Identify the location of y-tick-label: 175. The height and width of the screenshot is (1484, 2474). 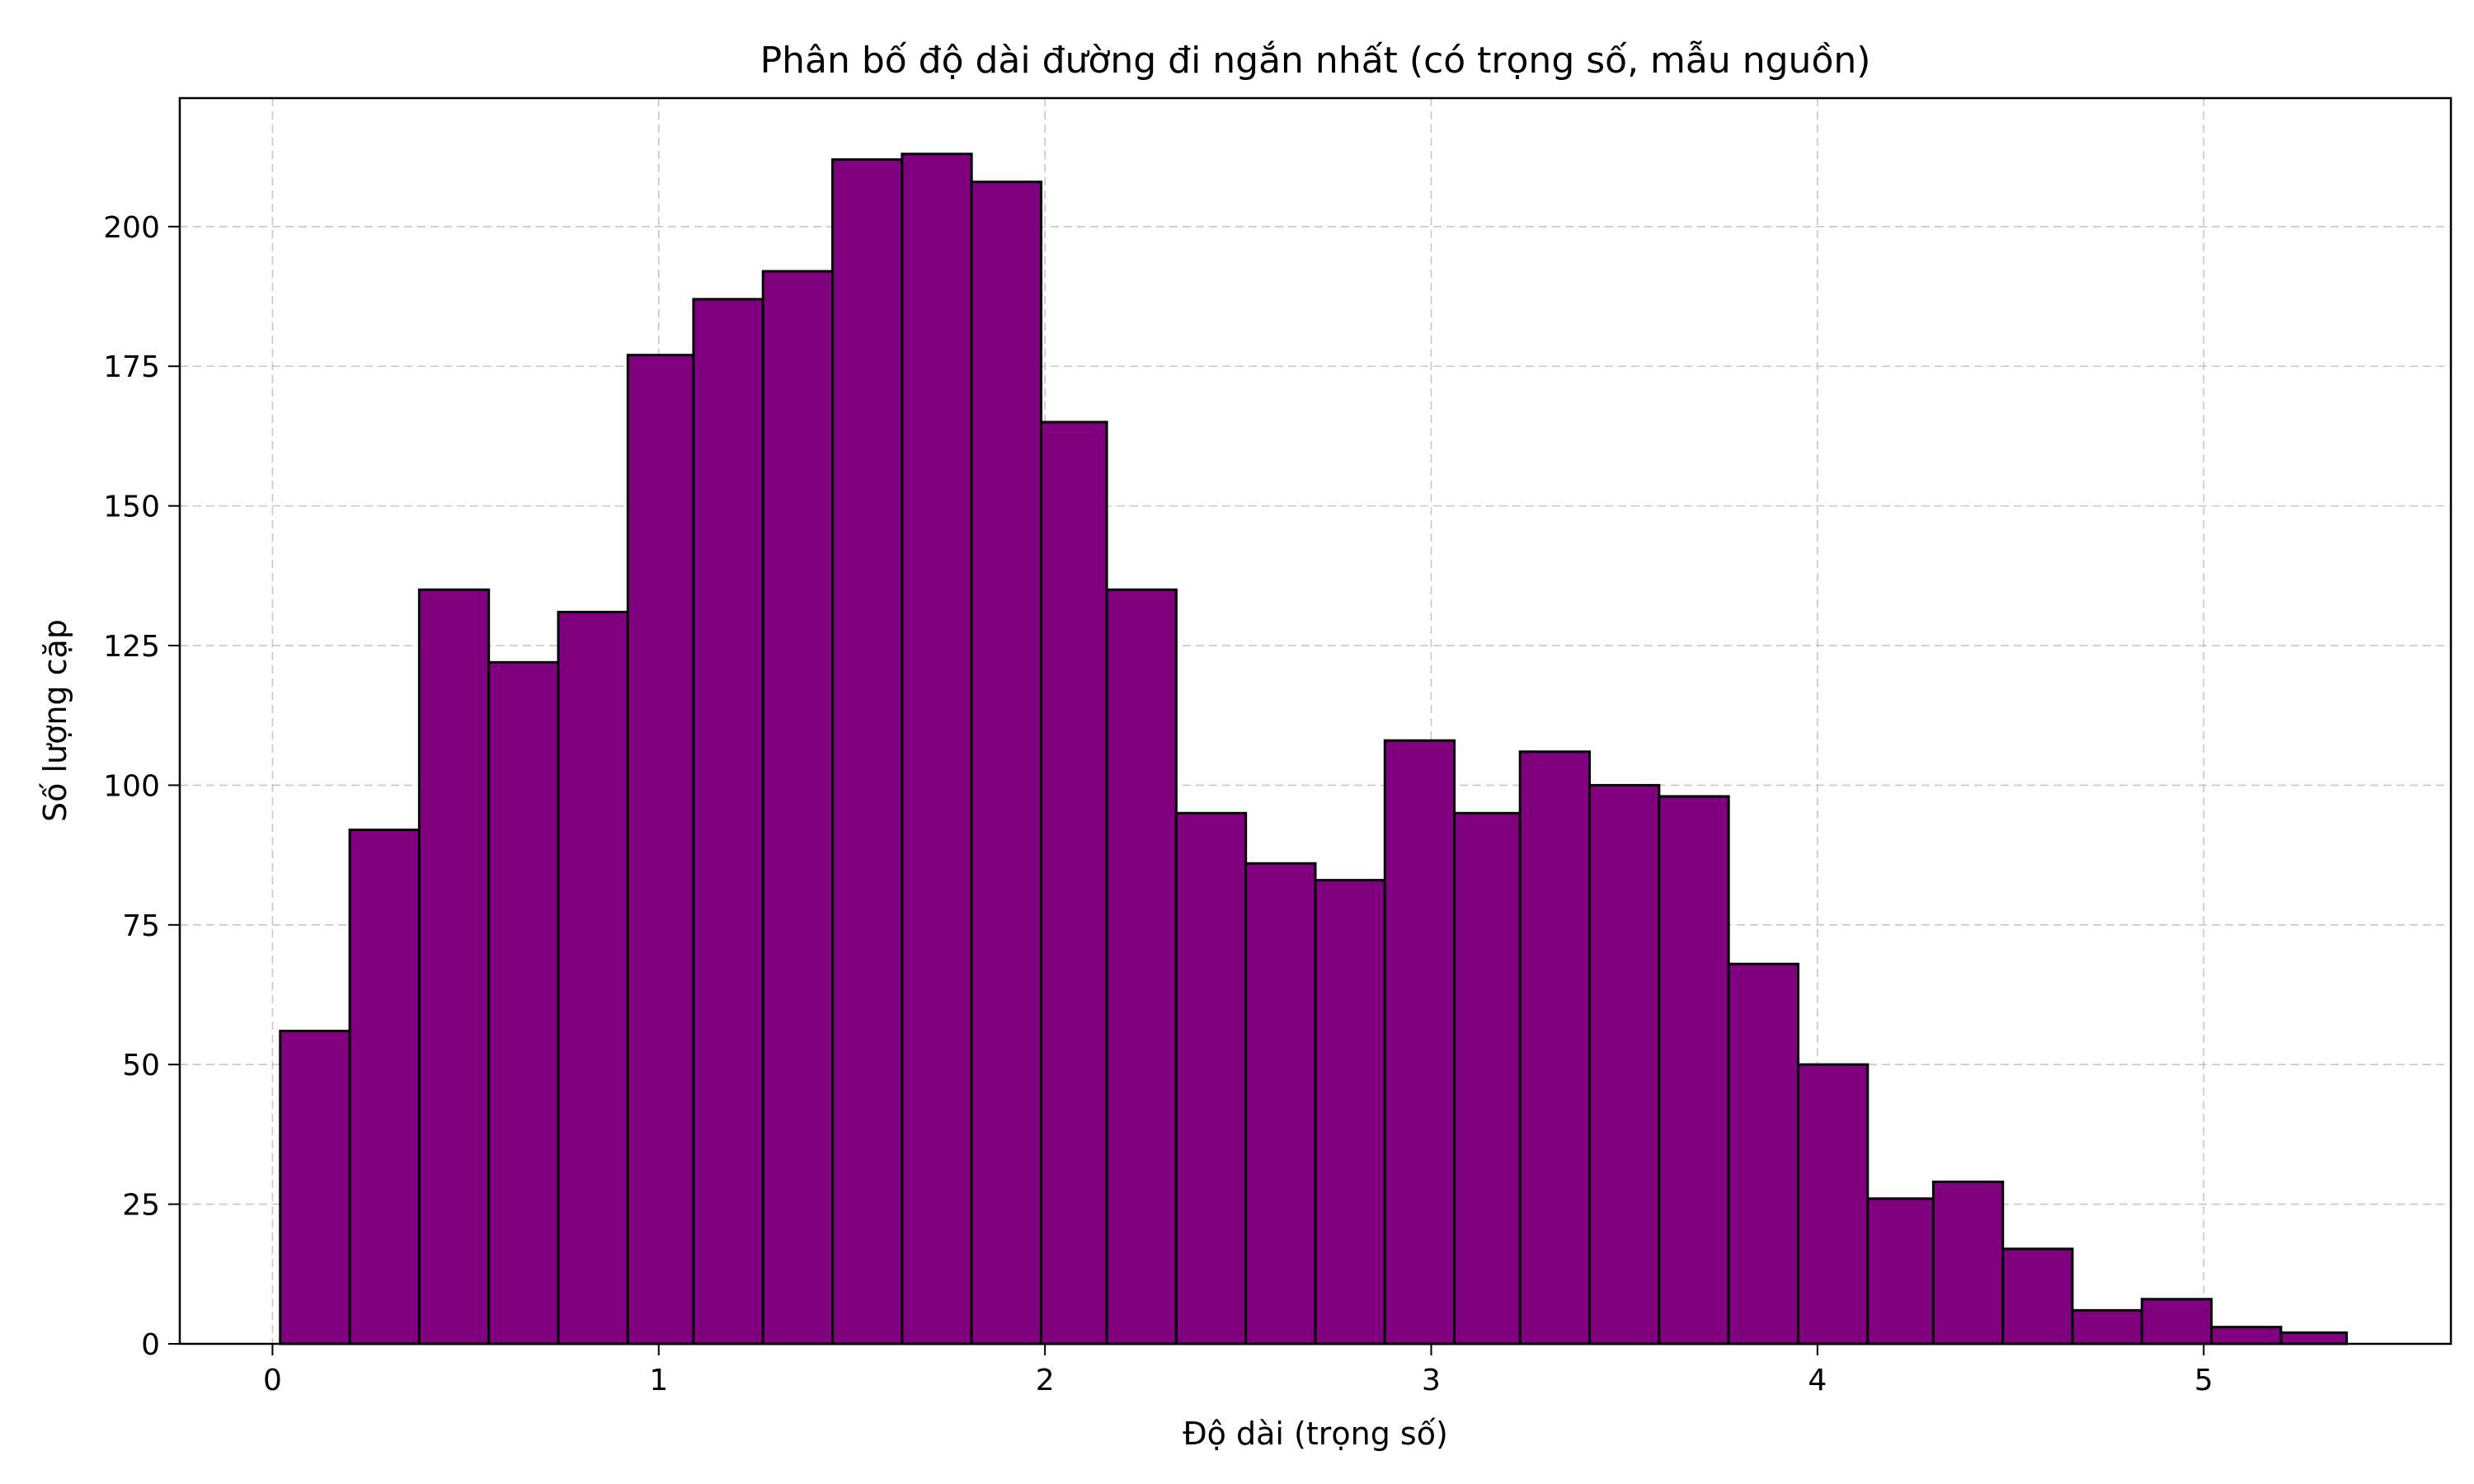
(131, 367).